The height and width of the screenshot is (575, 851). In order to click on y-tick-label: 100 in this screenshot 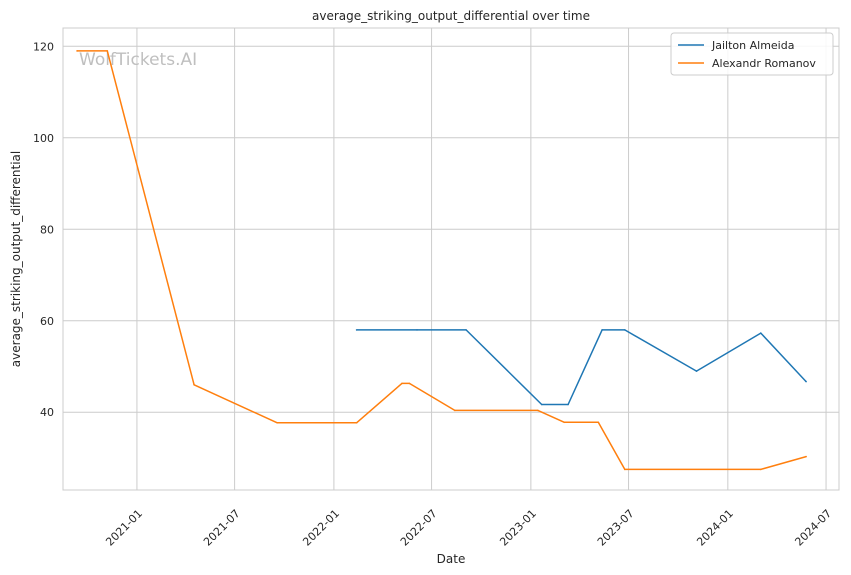, I will do `click(43, 138)`.